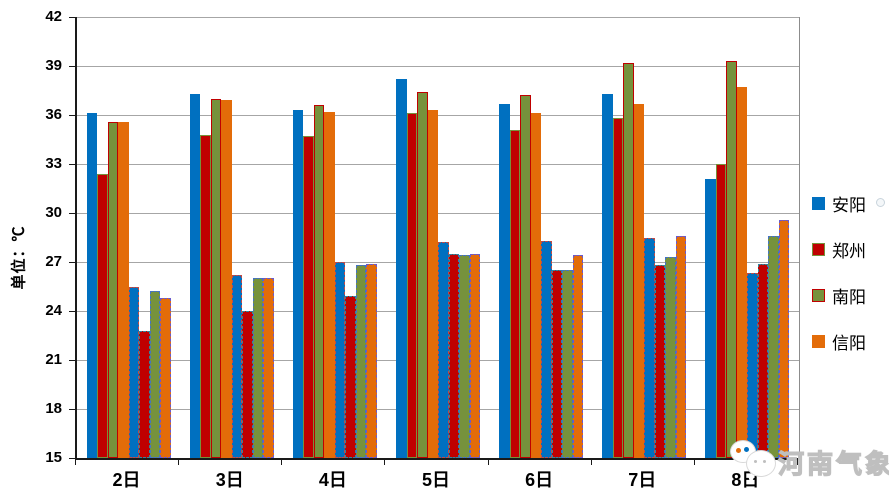  I want to click on legend-label: 南阳, so click(849, 297).